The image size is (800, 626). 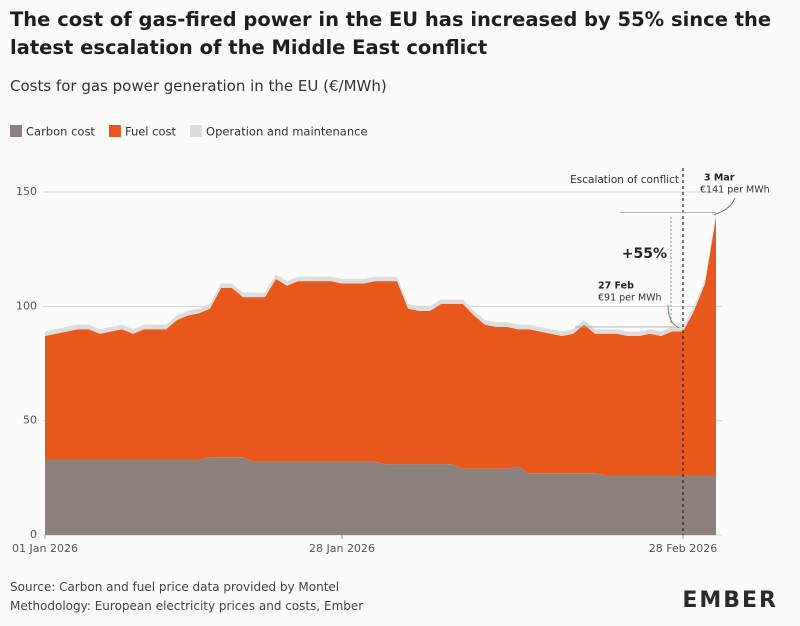 What do you see at coordinates (380, 496) in the screenshot?
I see `area` at bounding box center [380, 496].